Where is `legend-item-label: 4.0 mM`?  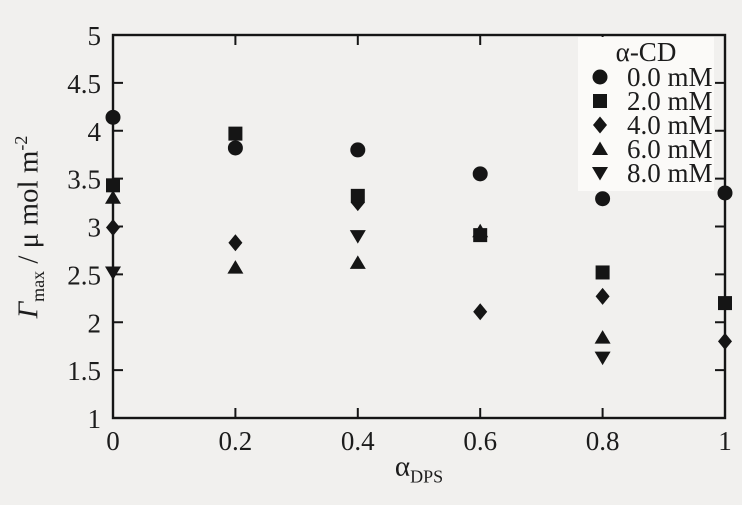 legend-item-label: 4.0 mM is located at coordinates (670, 125).